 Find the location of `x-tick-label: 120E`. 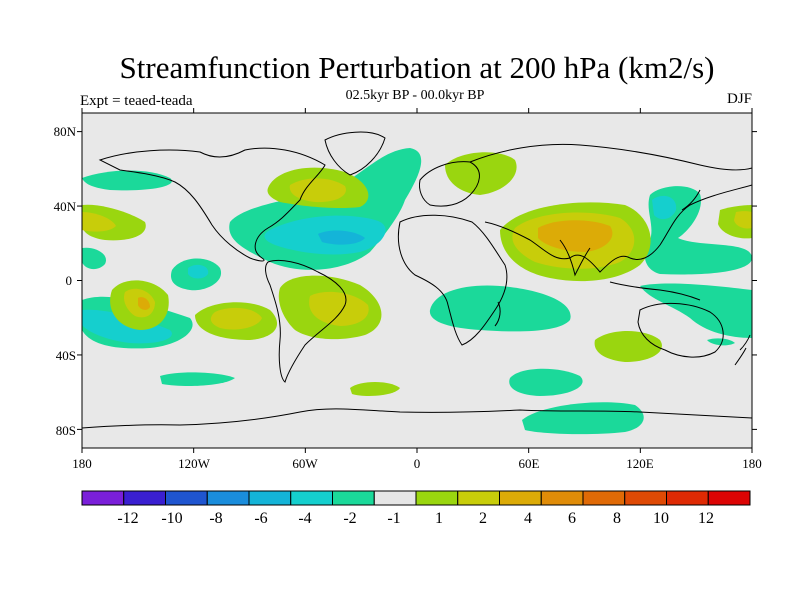

x-tick-label: 120E is located at coordinates (640, 463).